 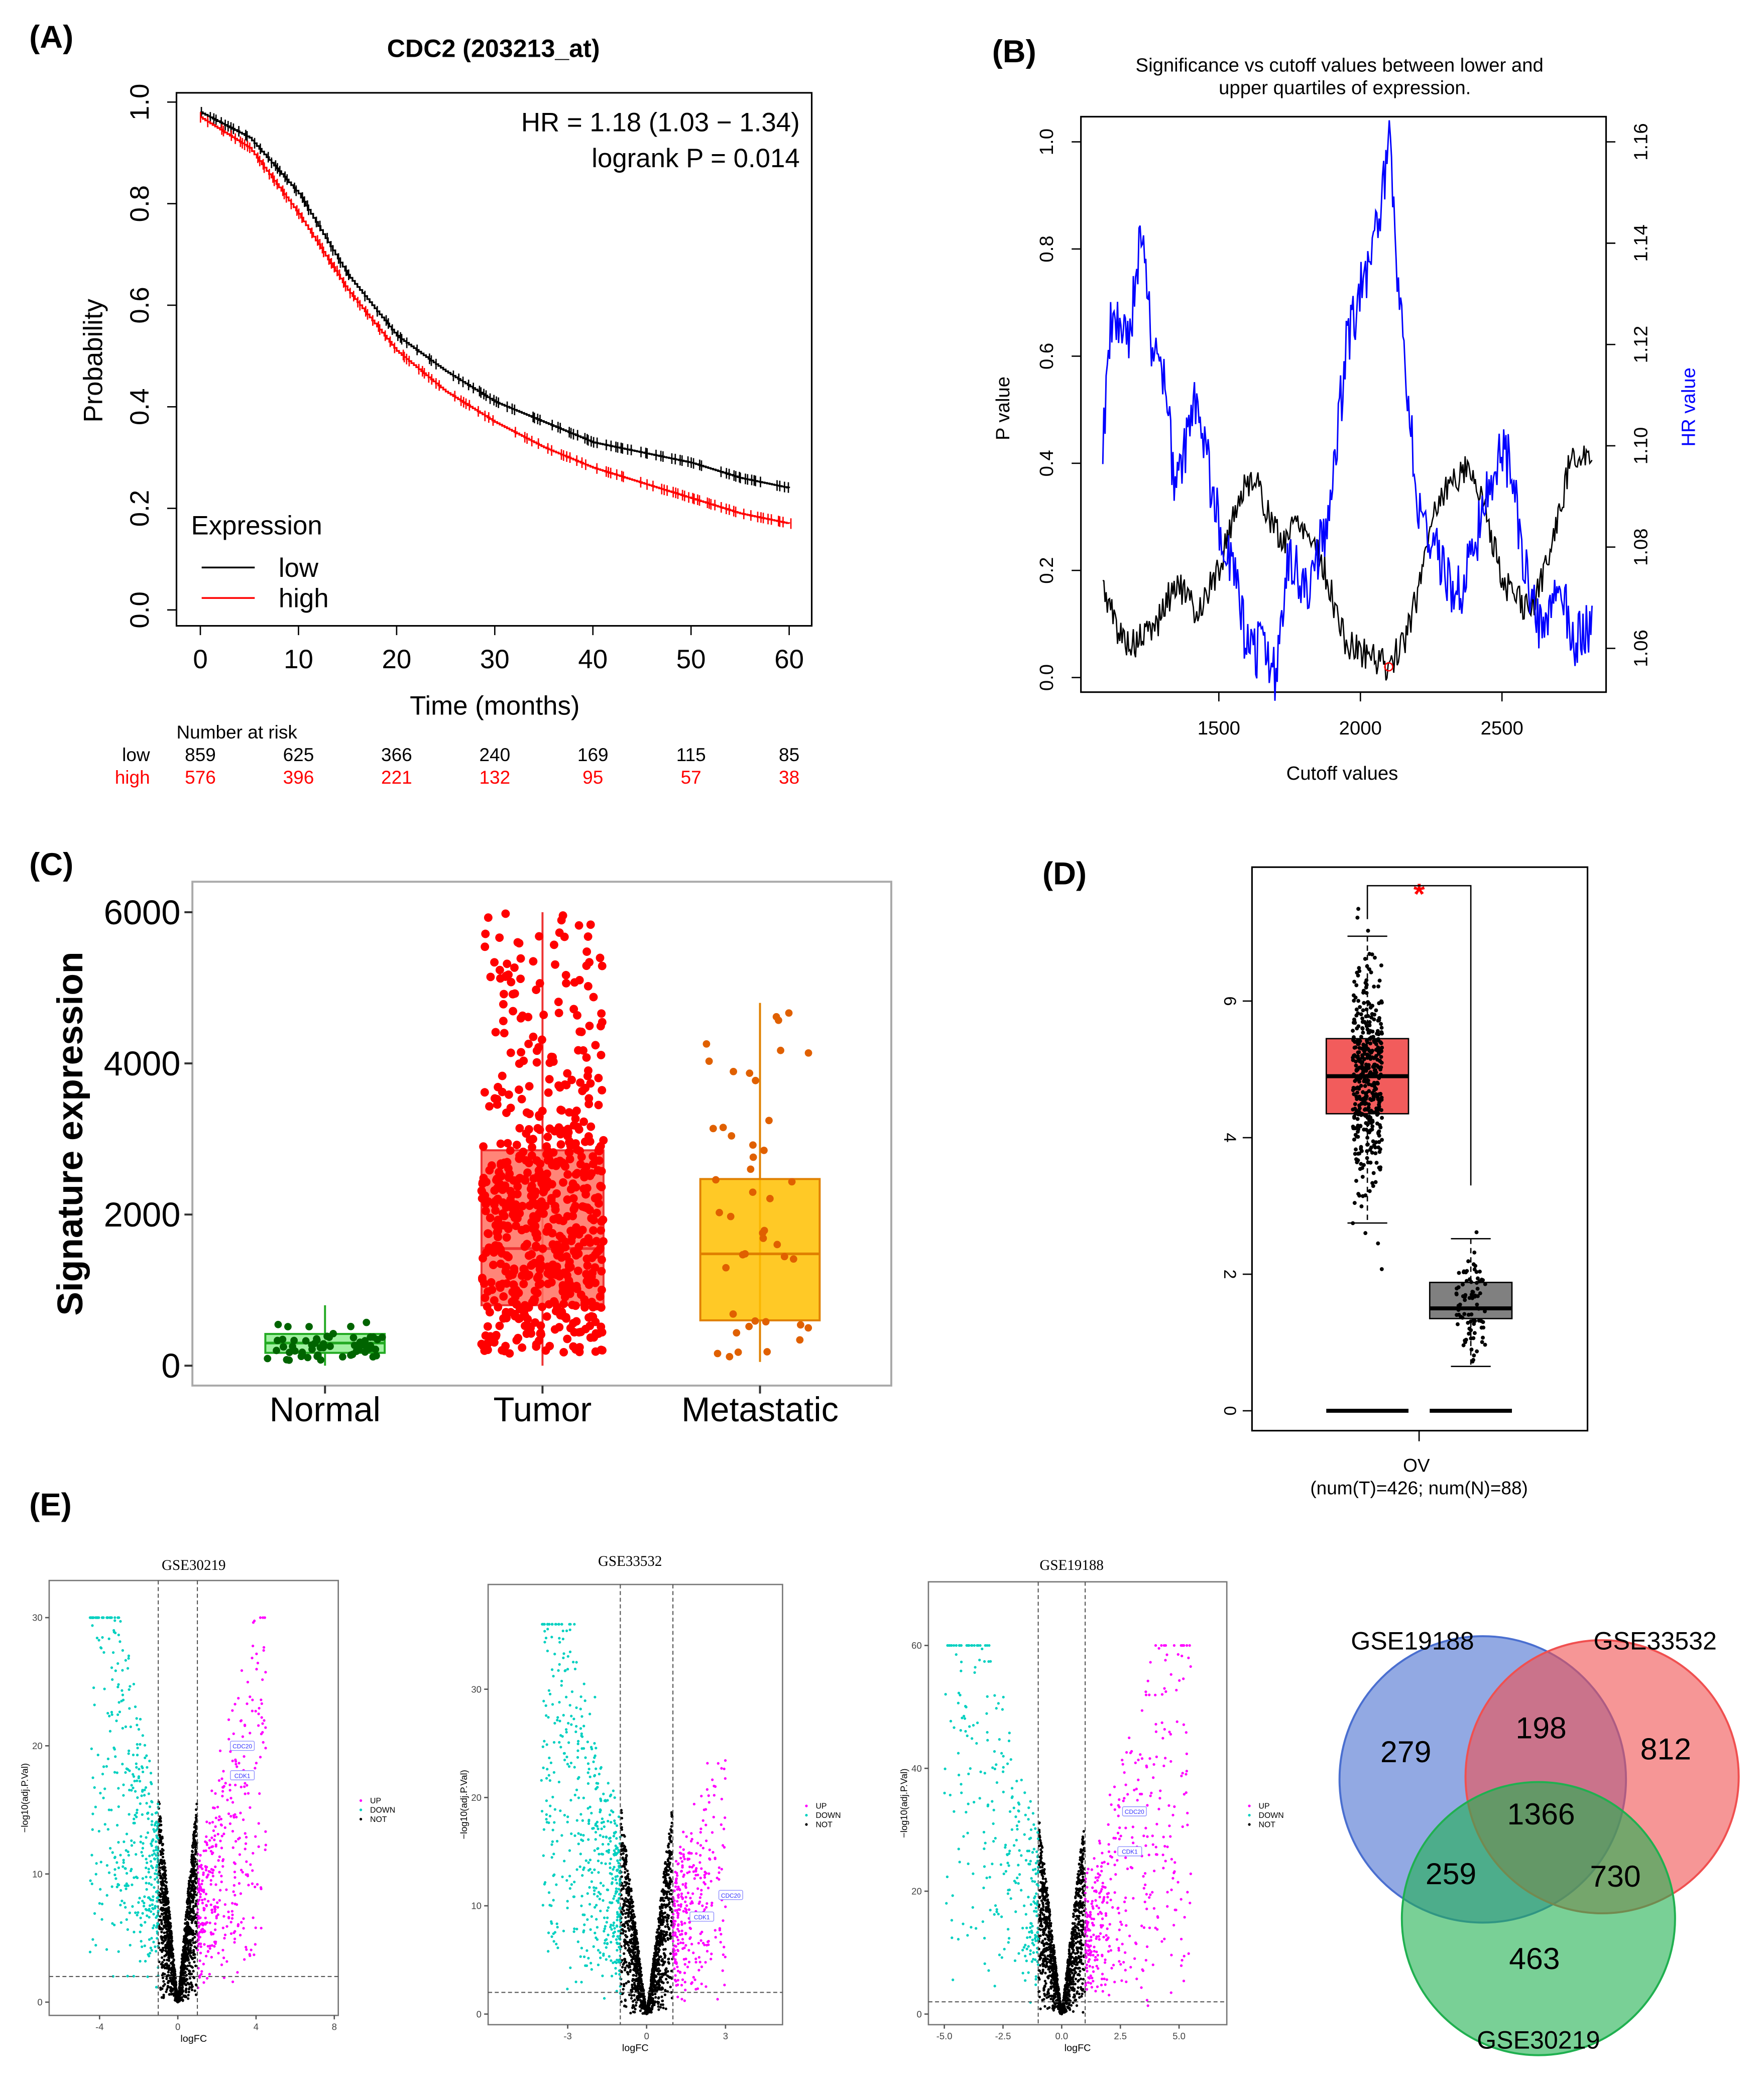 What do you see at coordinates (242, 1775) in the screenshot?
I see `gene-label-CDK1: CDK1` at bounding box center [242, 1775].